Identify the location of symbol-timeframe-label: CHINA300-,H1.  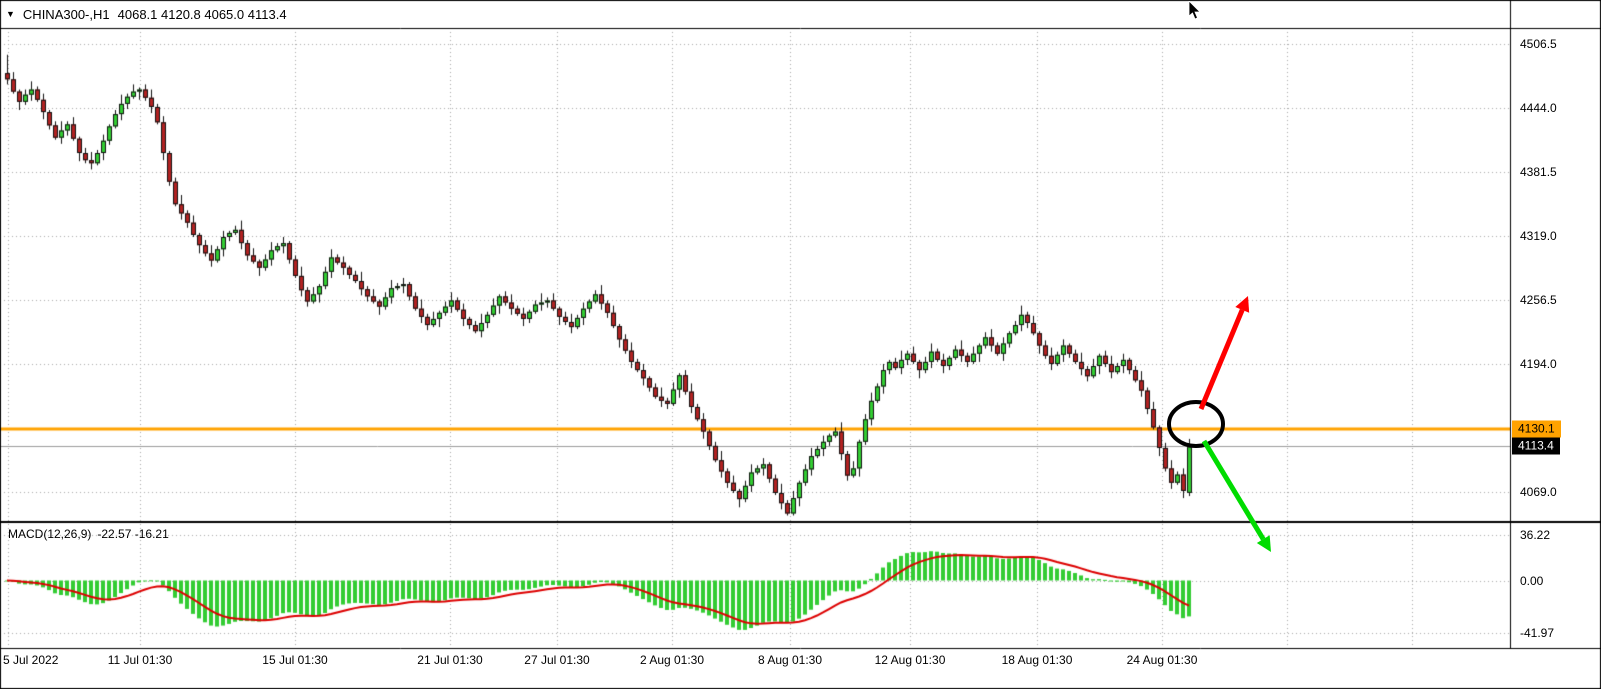
(66, 14).